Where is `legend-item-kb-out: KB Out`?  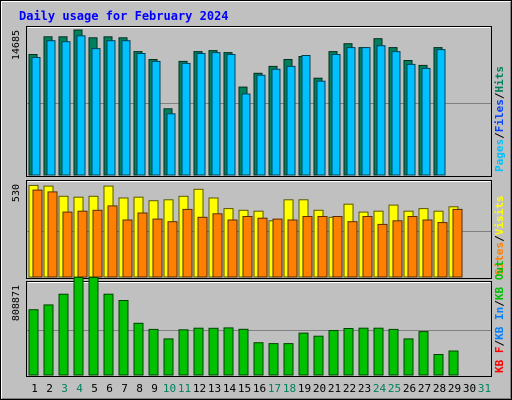
legend-item-kb-out: KB Out is located at coordinates (499, 280).